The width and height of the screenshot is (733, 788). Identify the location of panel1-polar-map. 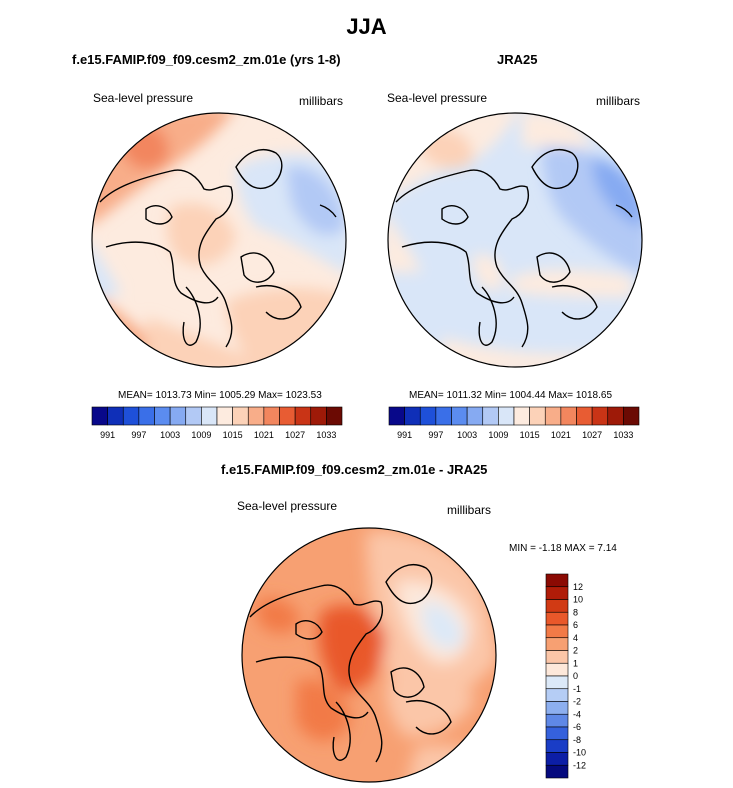
(219, 240).